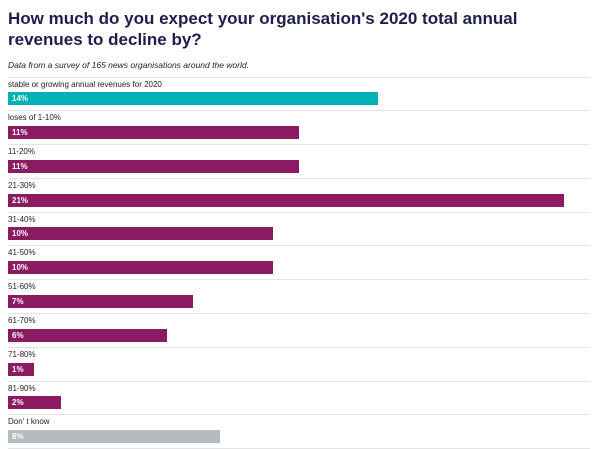 The height and width of the screenshot is (449, 600). I want to click on chart-row: 11-20% 11%, so click(299, 158).